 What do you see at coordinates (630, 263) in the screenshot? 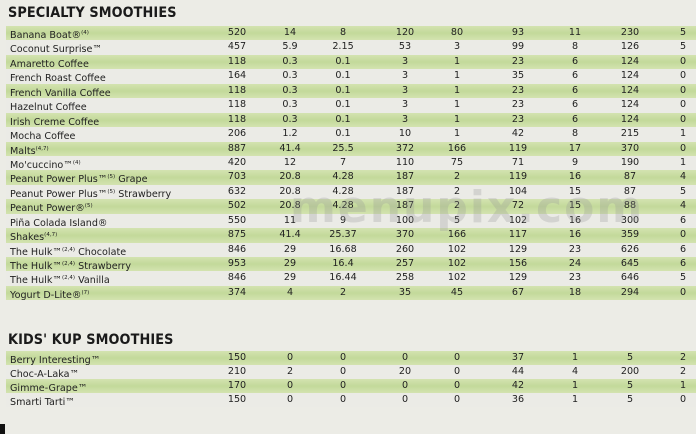
I see `nutrition-value: 645` at bounding box center [630, 263].